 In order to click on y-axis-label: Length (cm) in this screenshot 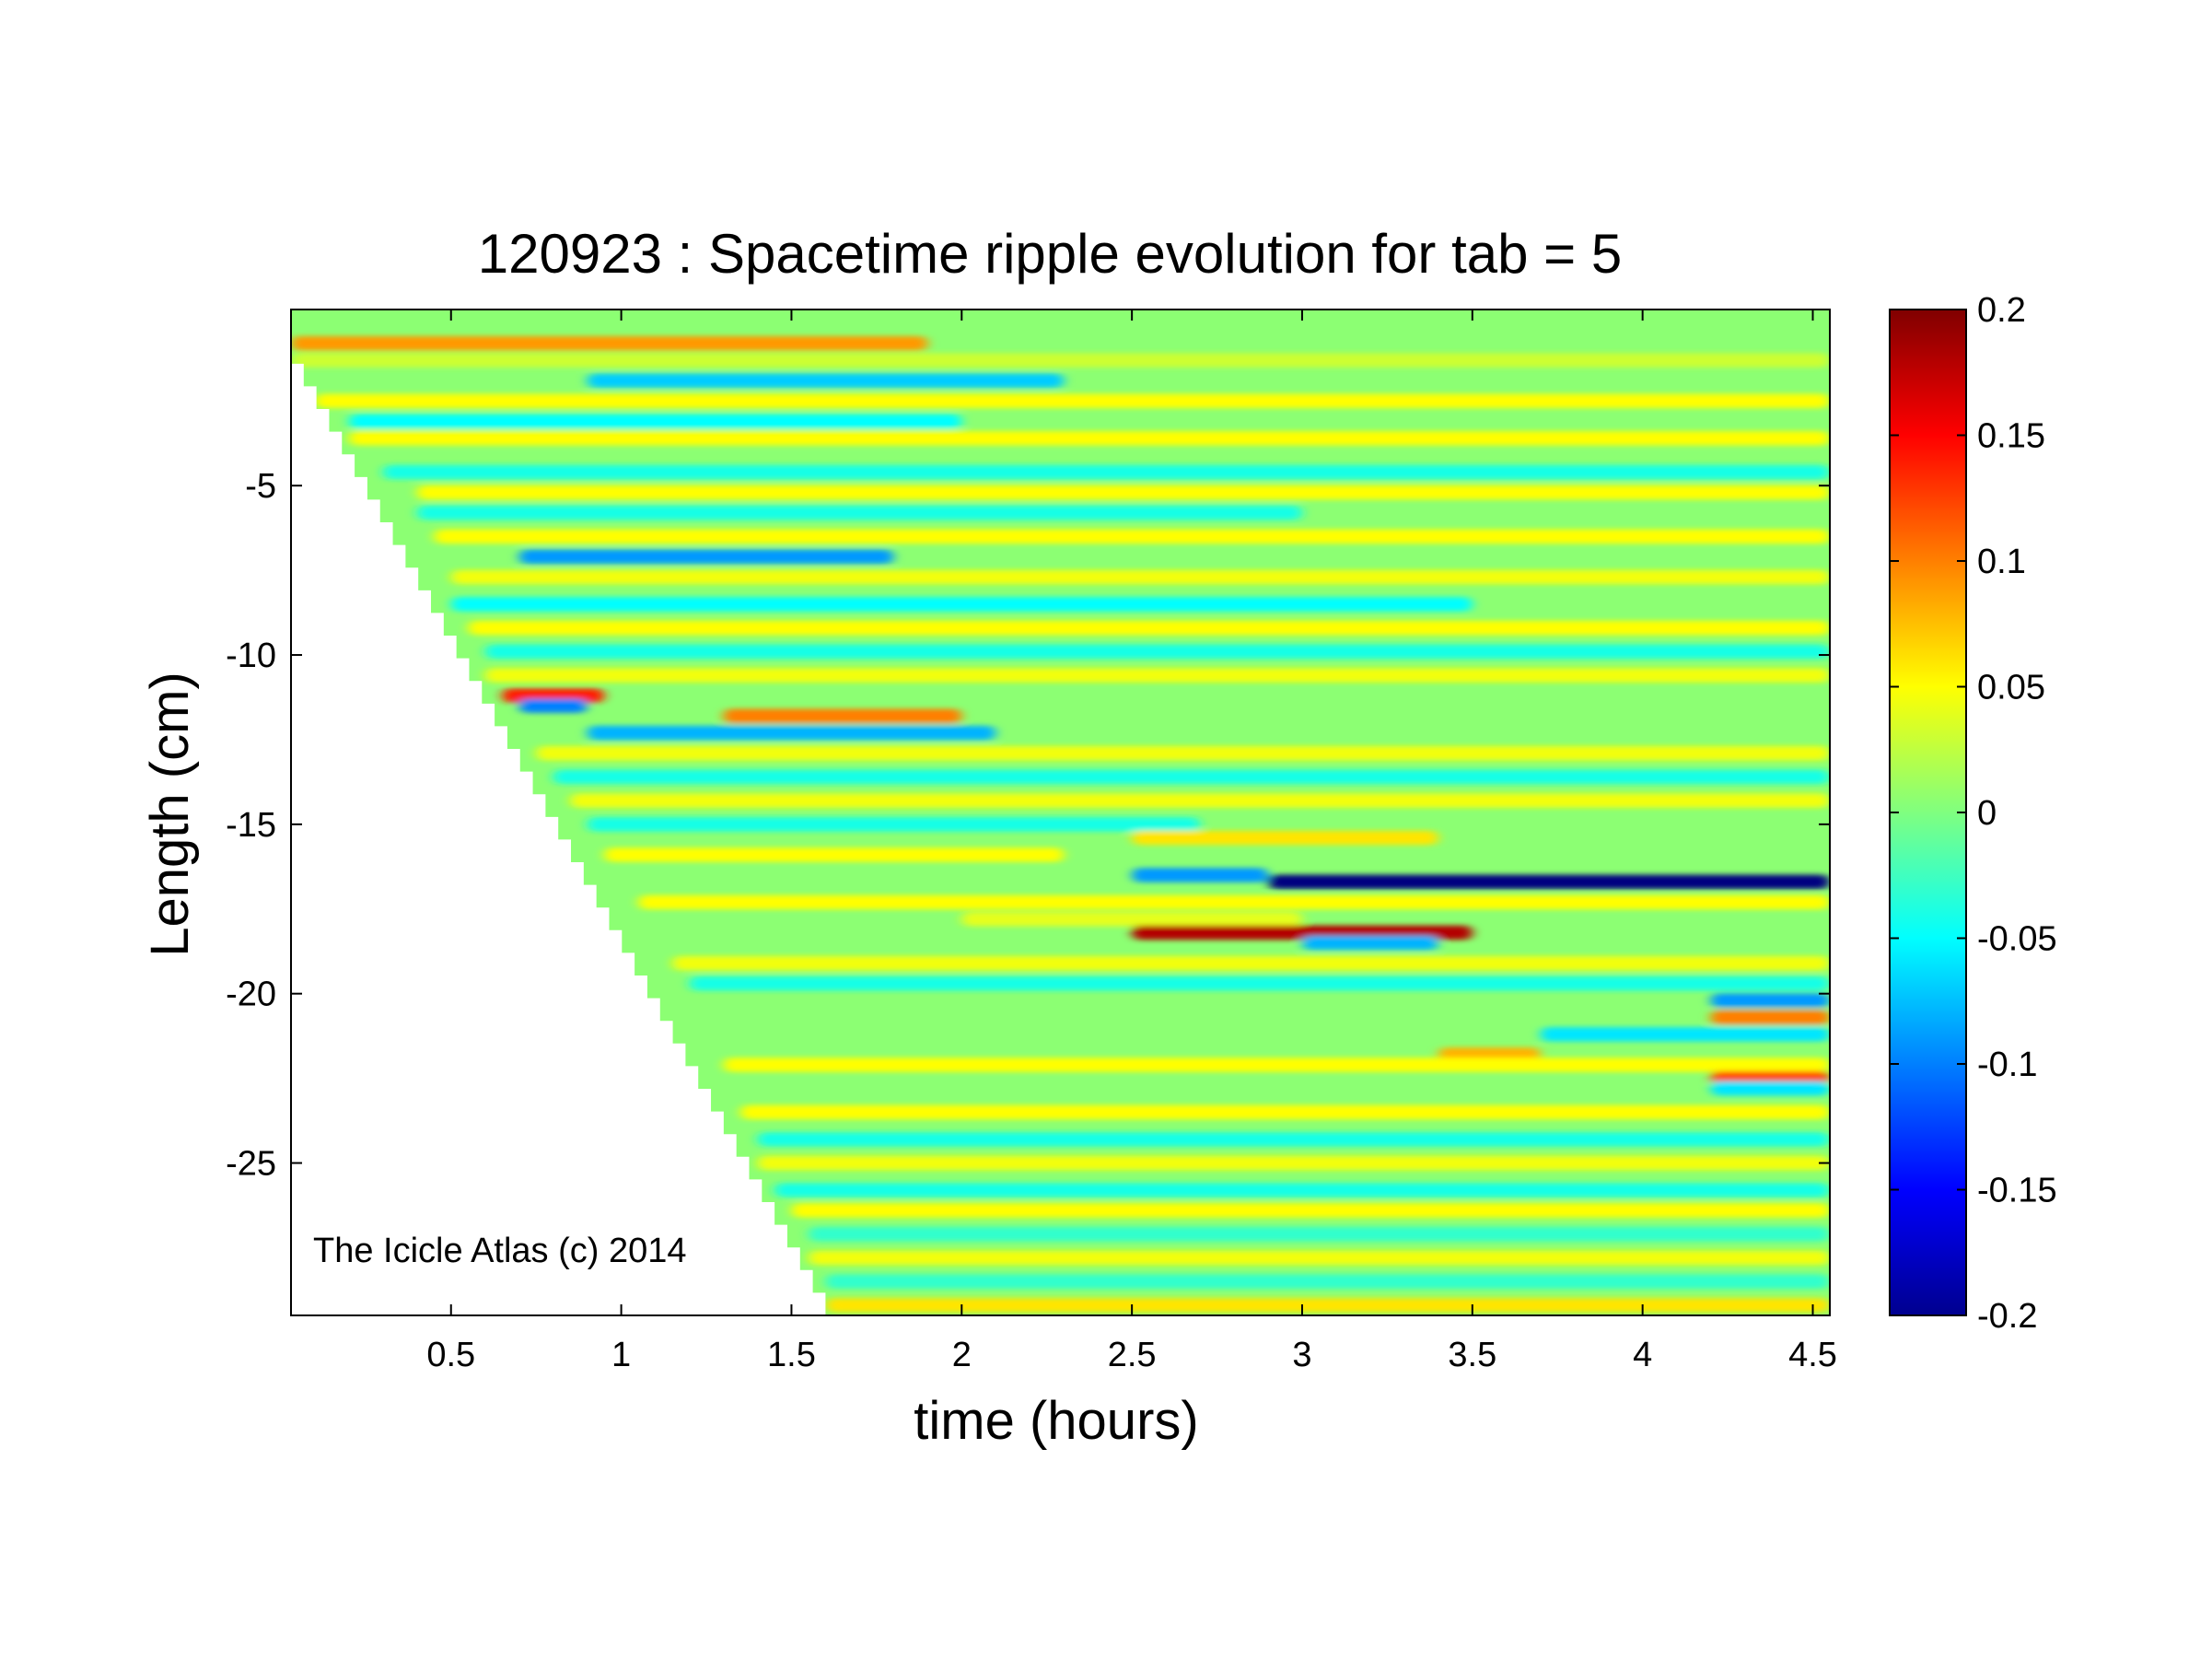, I will do `click(170, 814)`.